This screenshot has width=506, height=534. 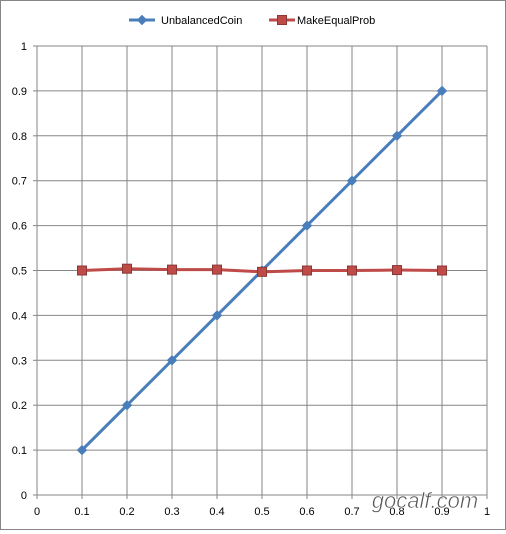 What do you see at coordinates (19, 361) in the screenshot?
I see `y-tick-label: 0.3` at bounding box center [19, 361].